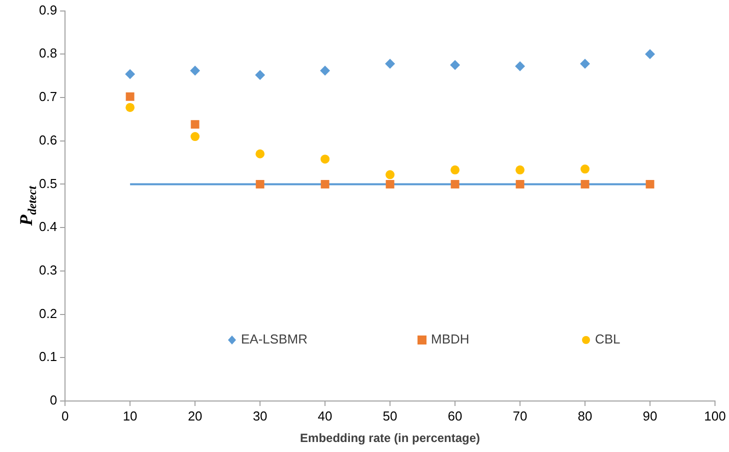 Image resolution: width=729 pixels, height=452 pixels. What do you see at coordinates (455, 416) in the screenshot?
I see `x-tick-label: 60` at bounding box center [455, 416].